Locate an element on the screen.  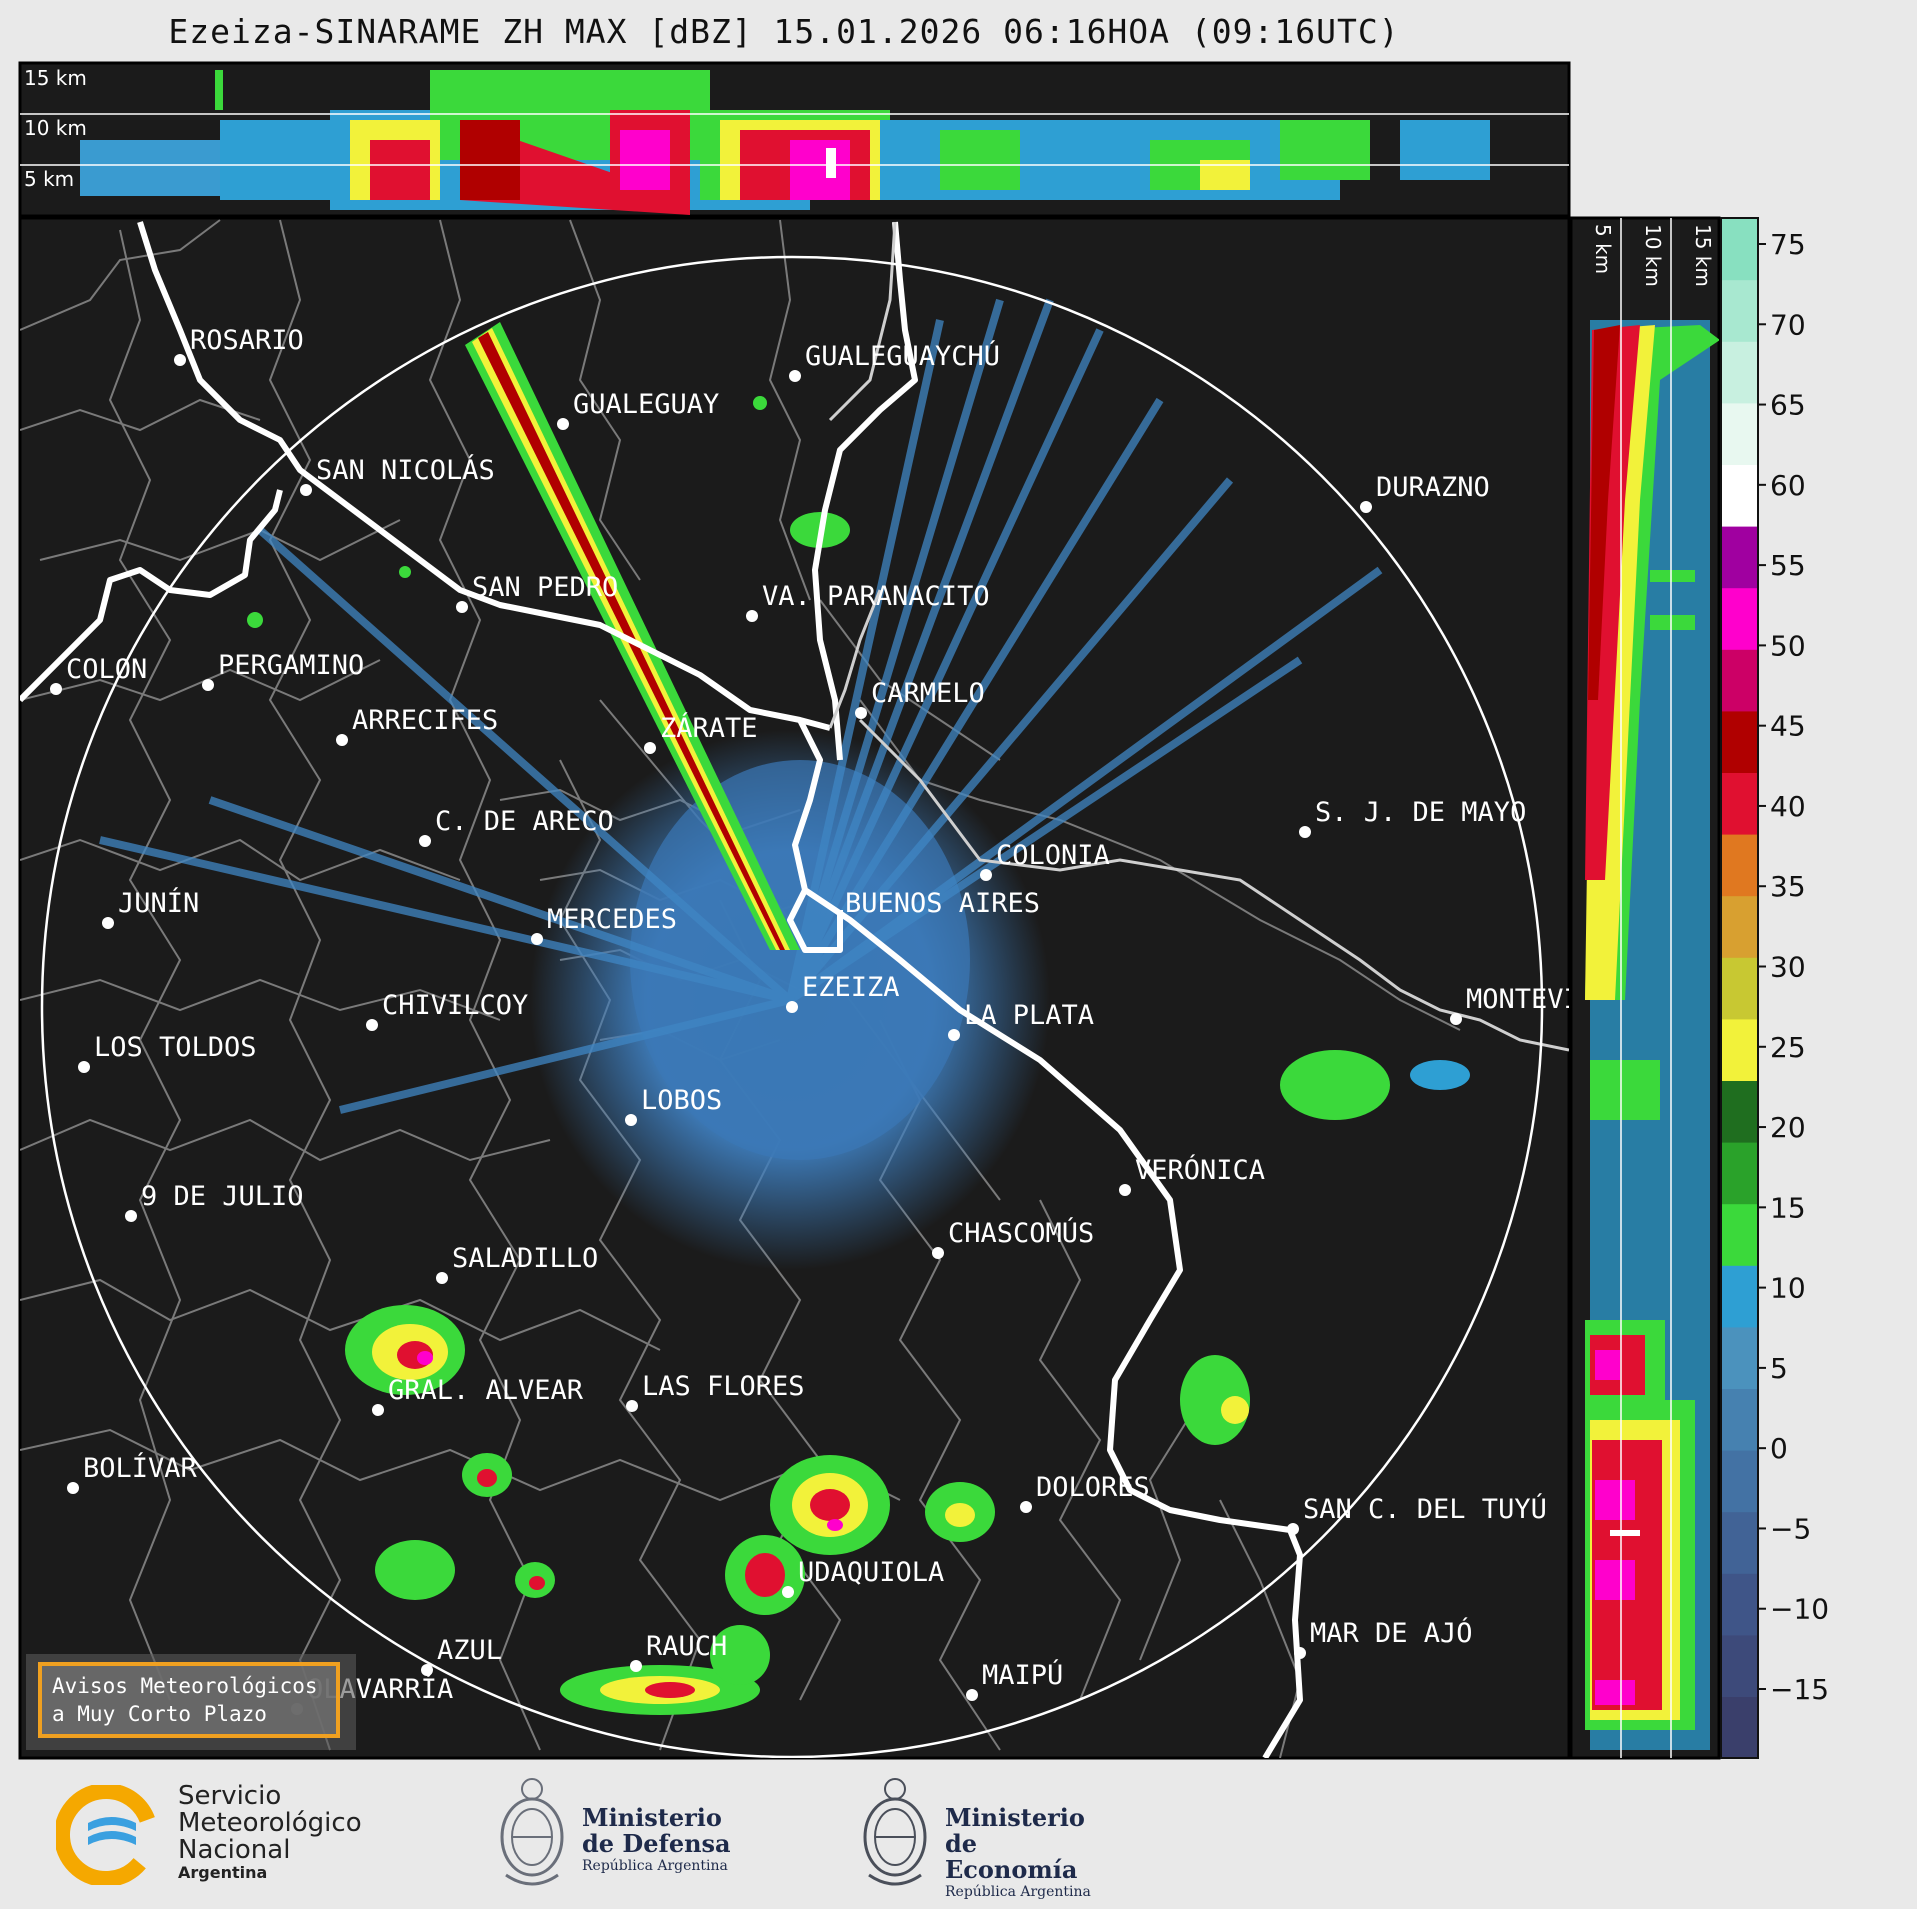
city-label-maipu: MAIPÚ is located at coordinates (1022, 1675).